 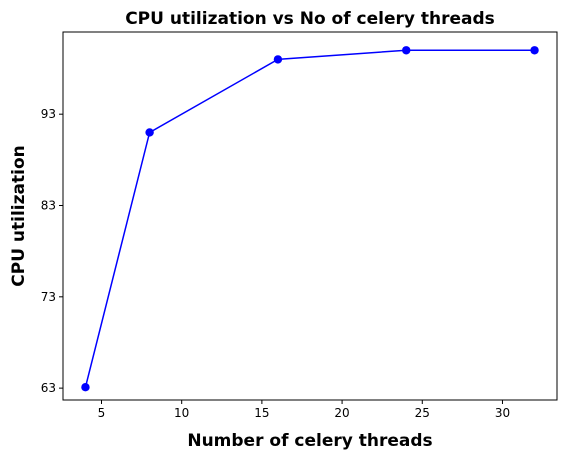 I want to click on y-axis: 63 73 83 93, so click(x=52, y=251).